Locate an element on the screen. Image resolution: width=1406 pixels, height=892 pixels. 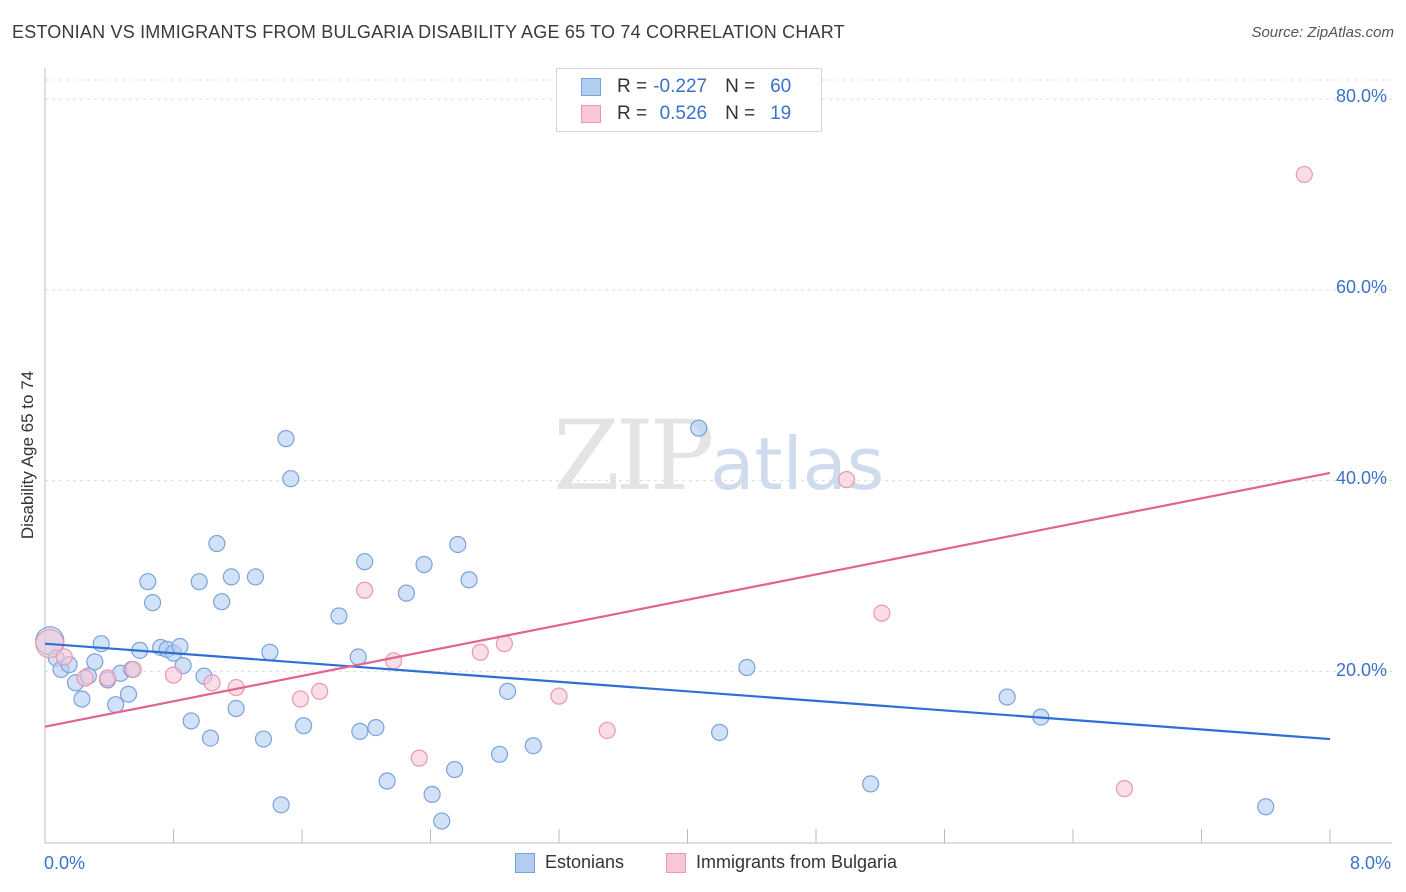
legend-r-value-estonians: -0.227 is located at coordinates (680, 86).